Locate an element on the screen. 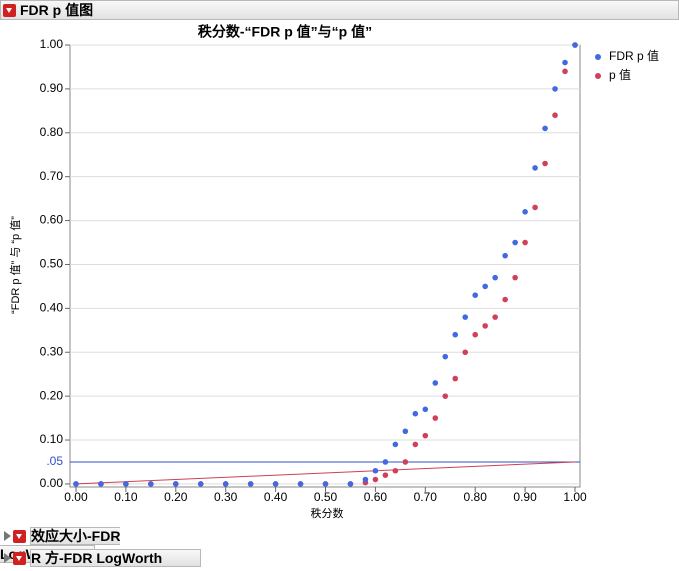 This screenshot has height=571, width=679. legend-label: FDR p 值 is located at coordinates (634, 55).